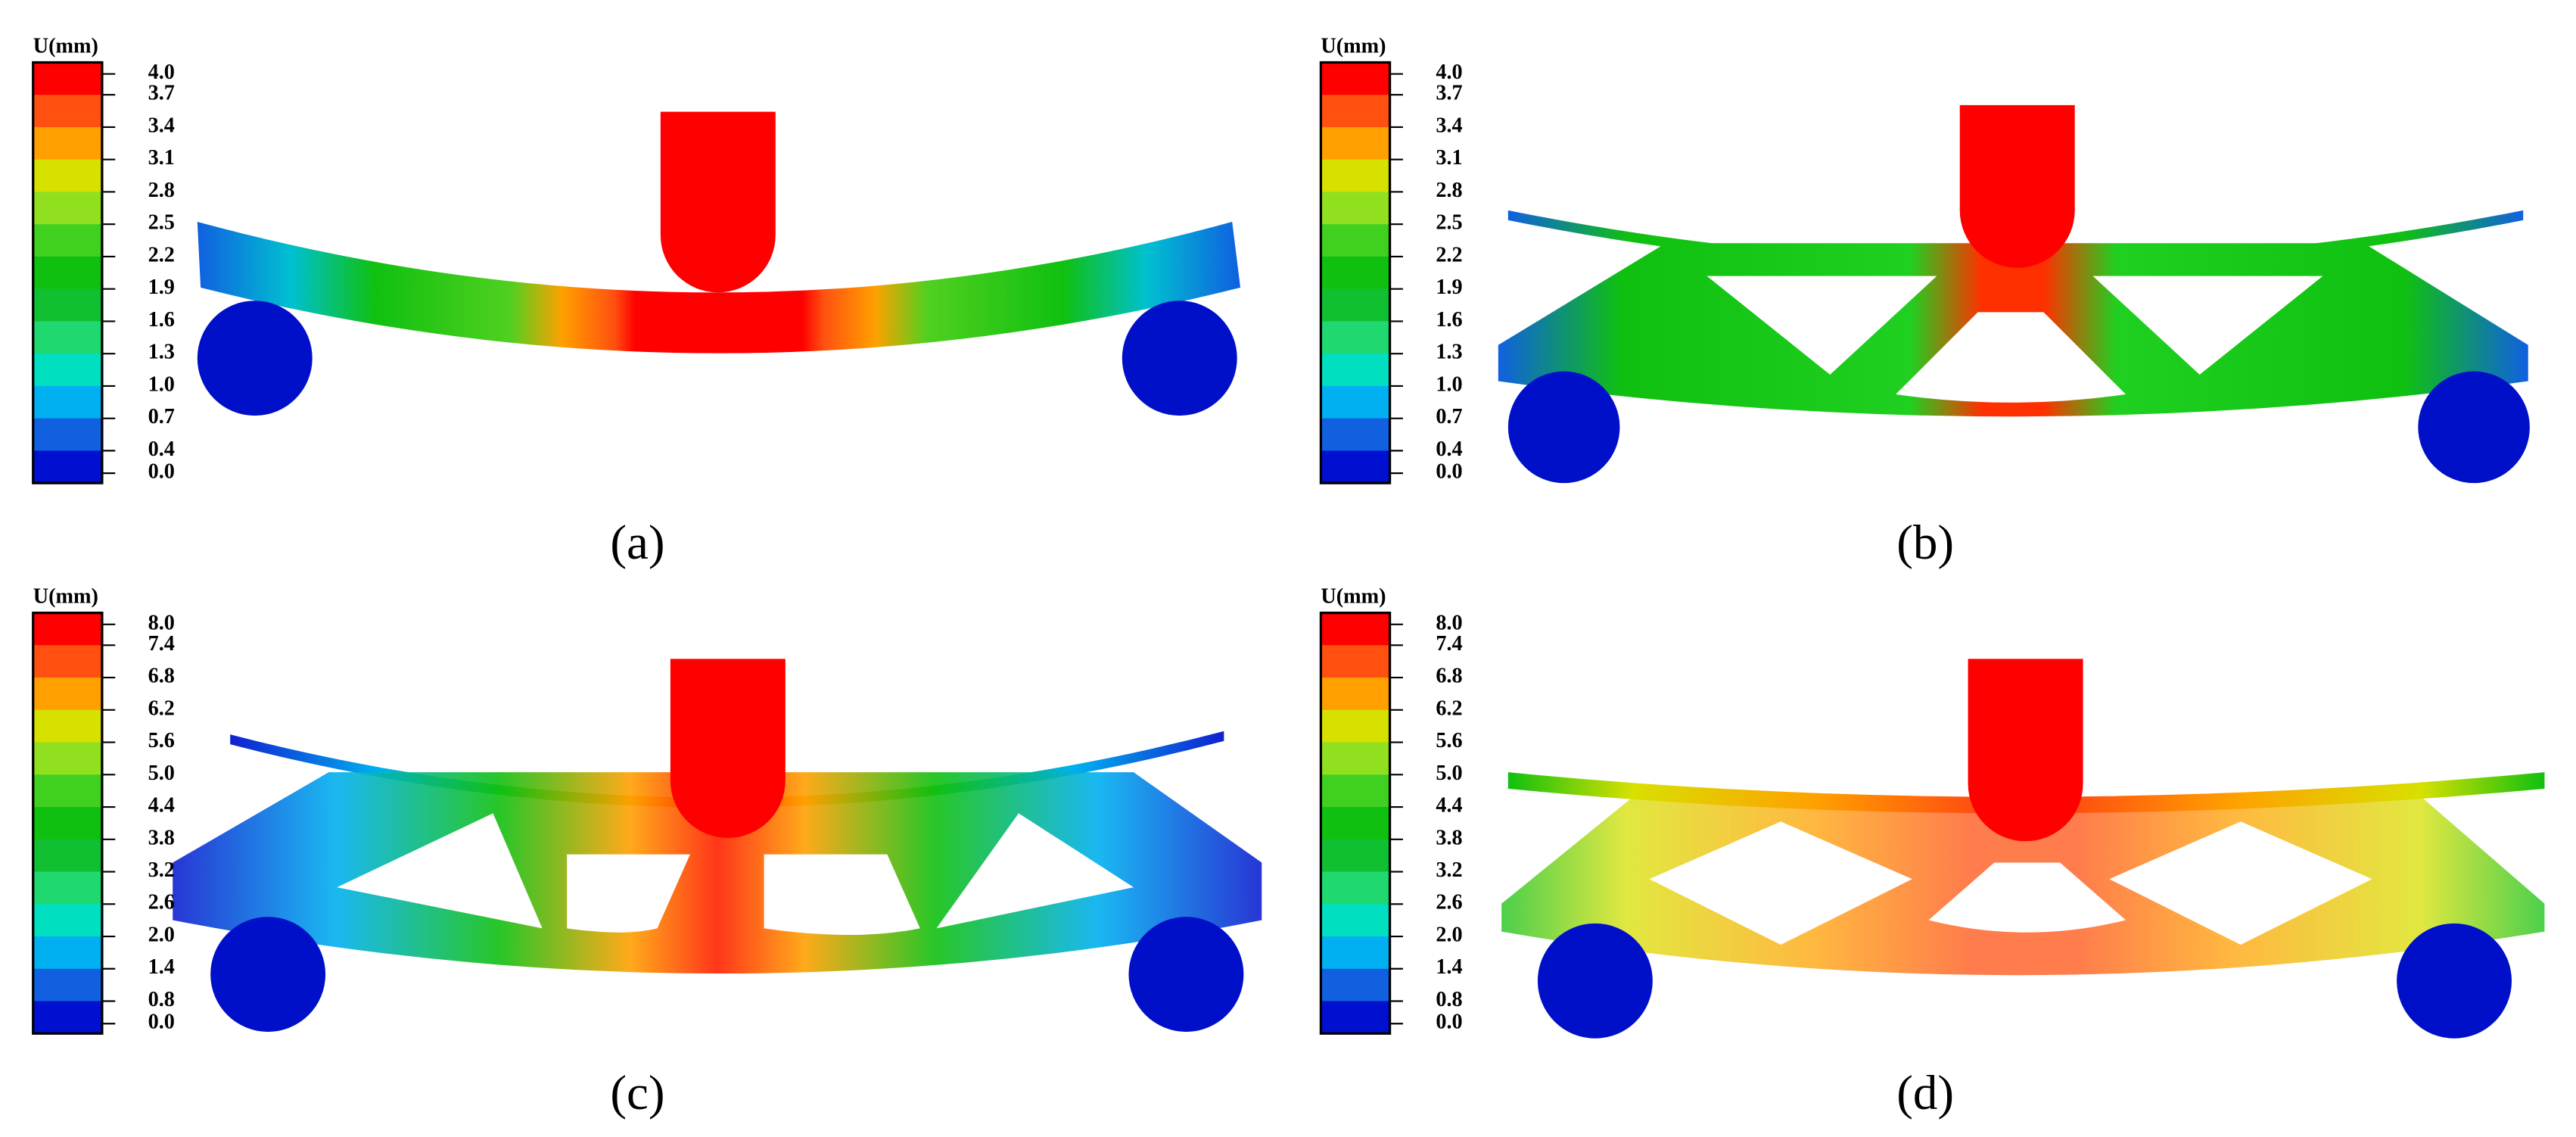 The width and height of the screenshot is (2576, 1137). I want to click on caption: (c), so click(637, 1093).